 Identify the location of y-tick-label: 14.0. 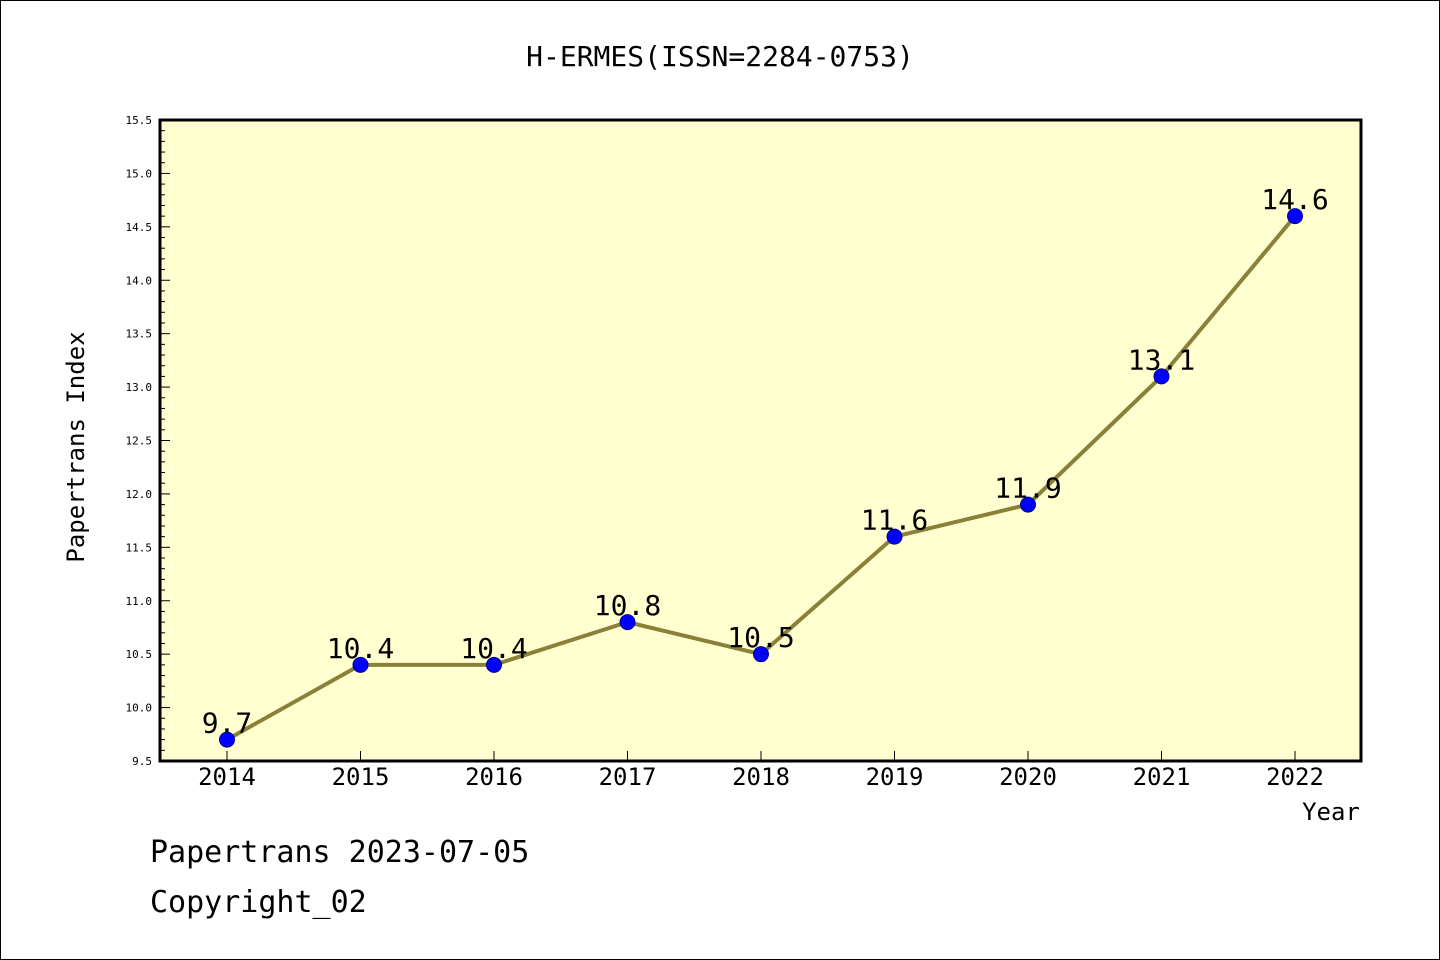
(139, 280).